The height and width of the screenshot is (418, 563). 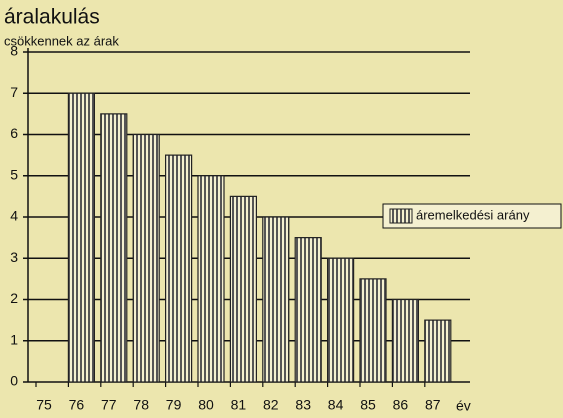 I want to click on x-tick-label: 76, so click(x=77, y=405).